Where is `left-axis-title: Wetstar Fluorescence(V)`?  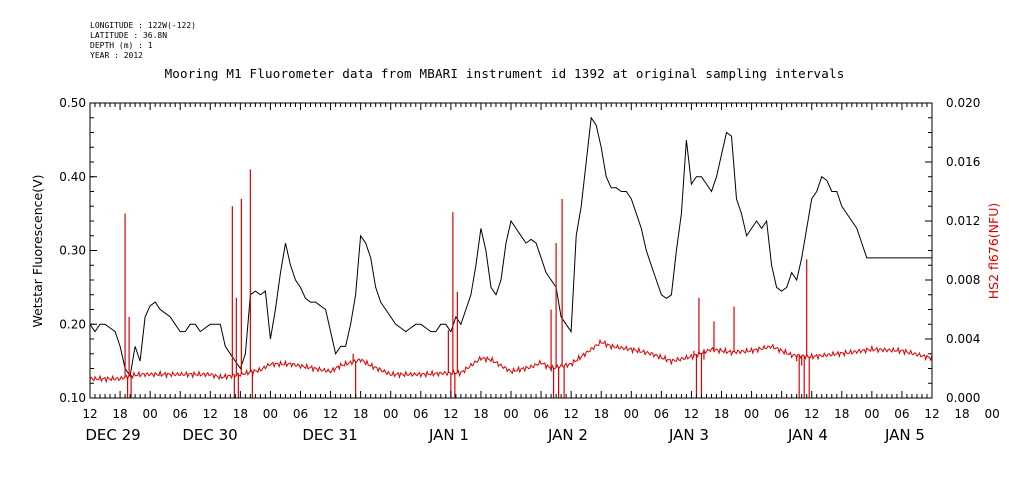
left-axis-title: Wetstar Fluorescence(V) is located at coordinates (37, 250).